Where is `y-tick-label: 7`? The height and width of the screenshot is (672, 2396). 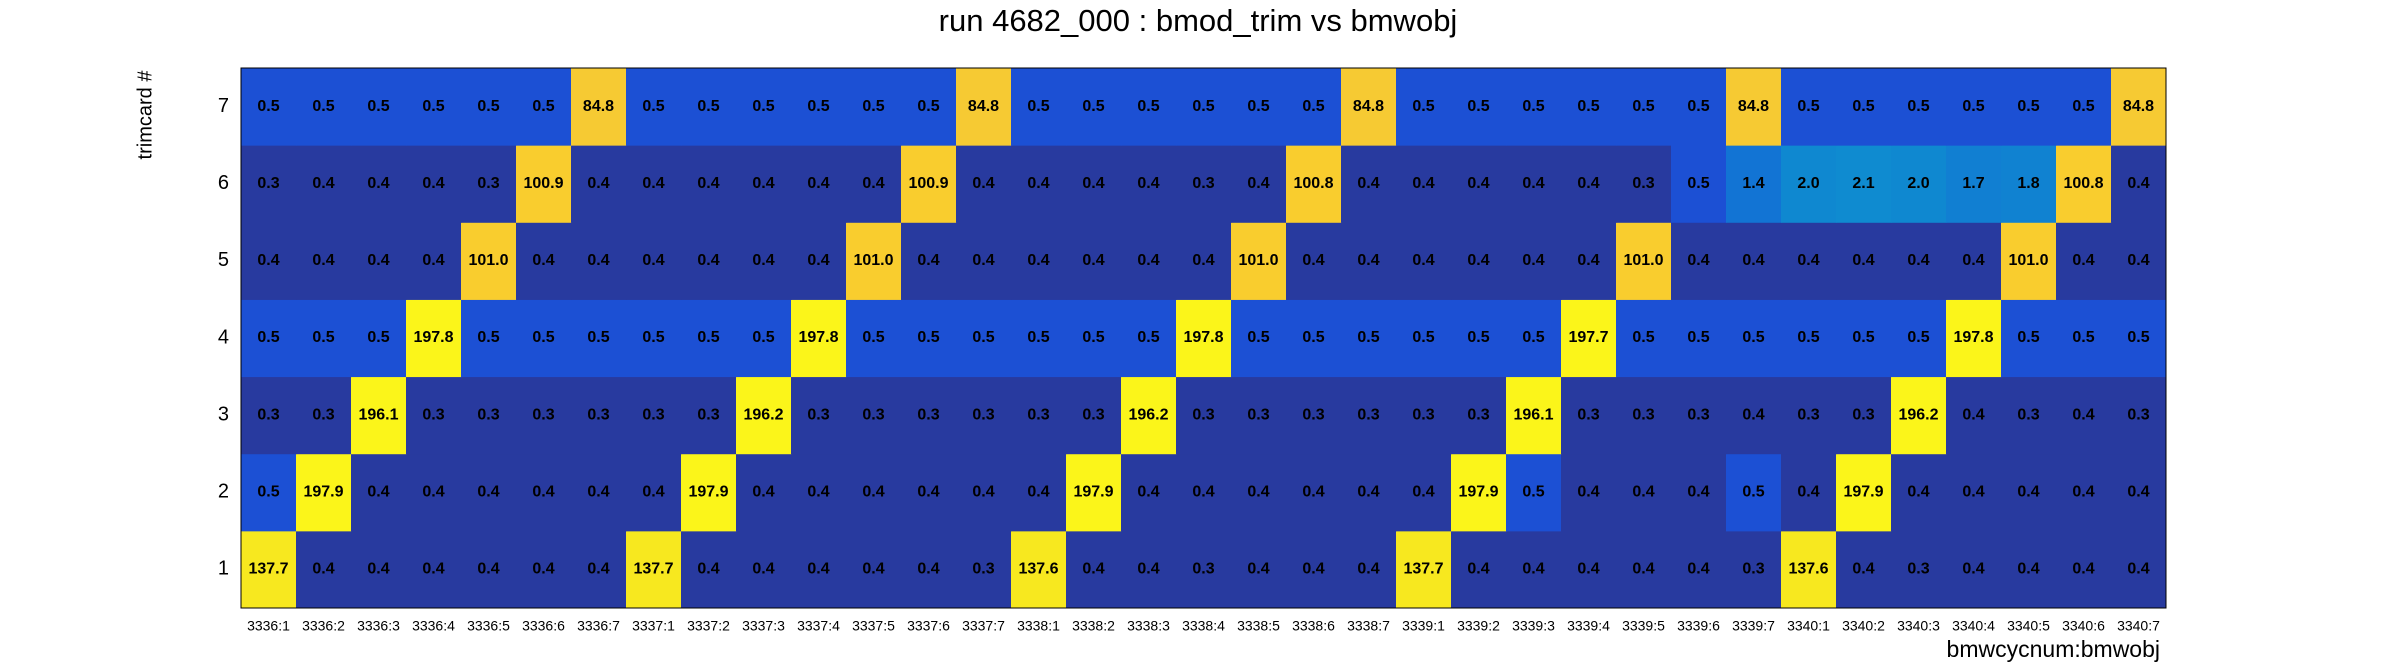 y-tick-label: 7 is located at coordinates (223, 106).